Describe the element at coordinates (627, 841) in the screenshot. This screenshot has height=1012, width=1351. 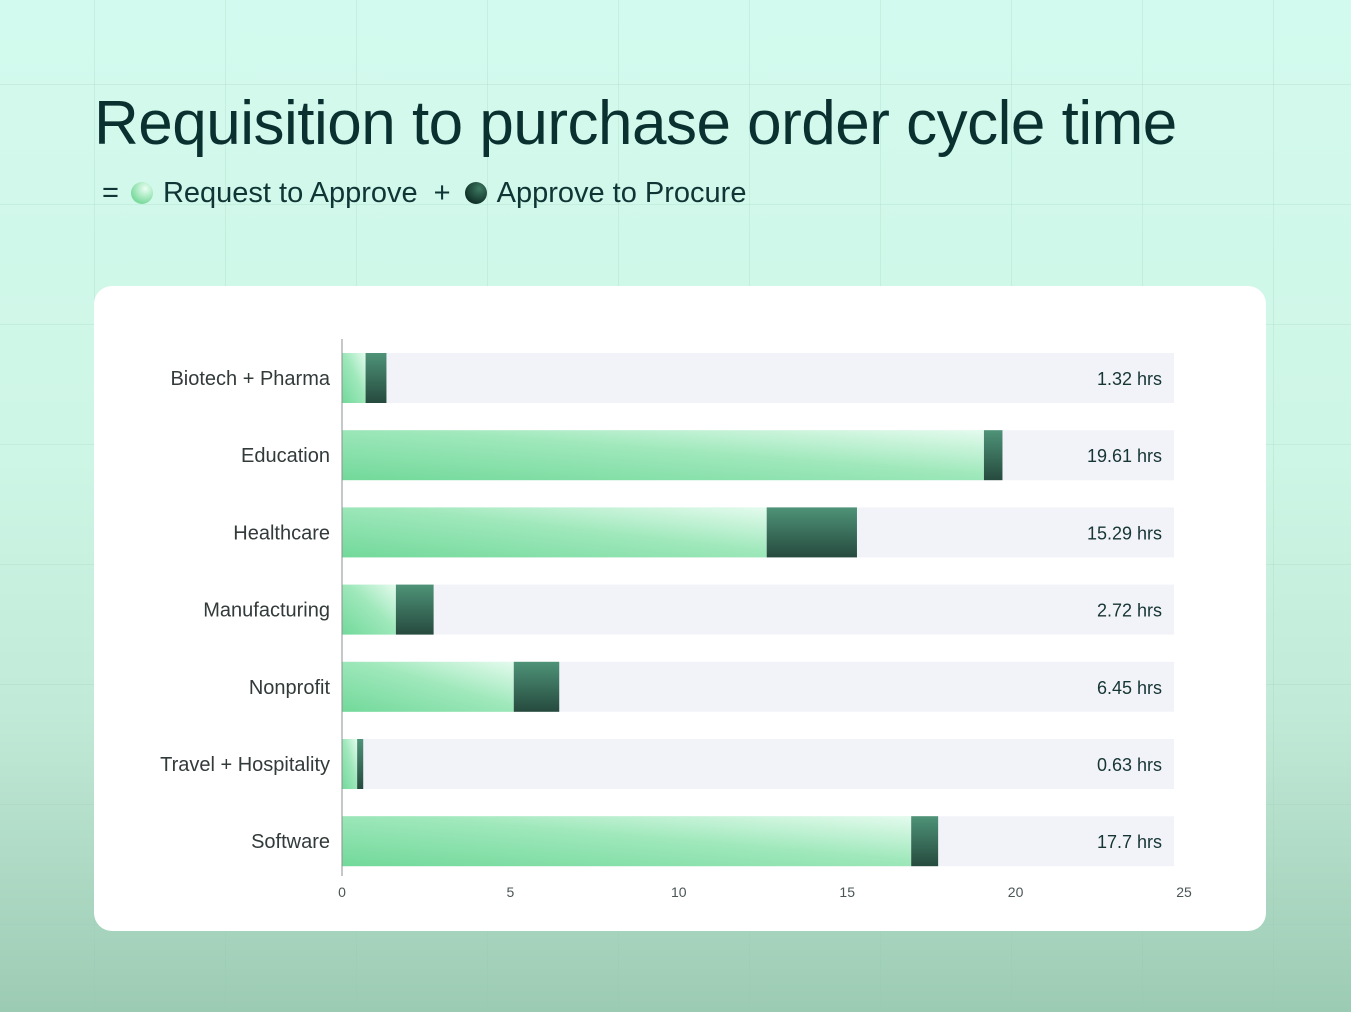
I see `bar-request-to-approve-software` at that location.